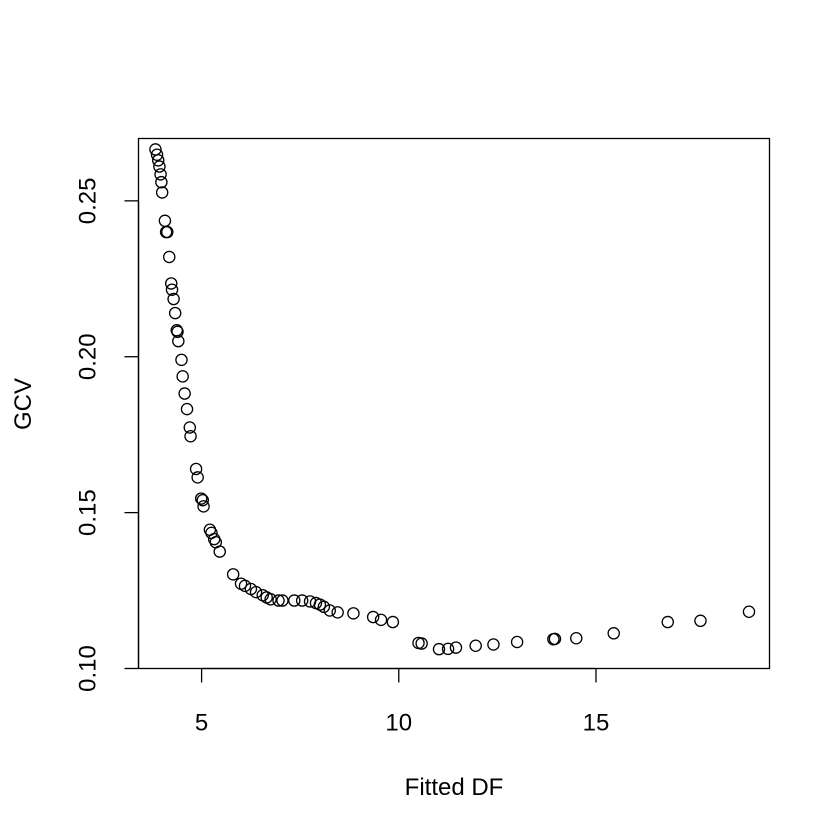  What do you see at coordinates (88, 356) in the screenshot?
I see `y-tick-label: 0.20` at bounding box center [88, 356].